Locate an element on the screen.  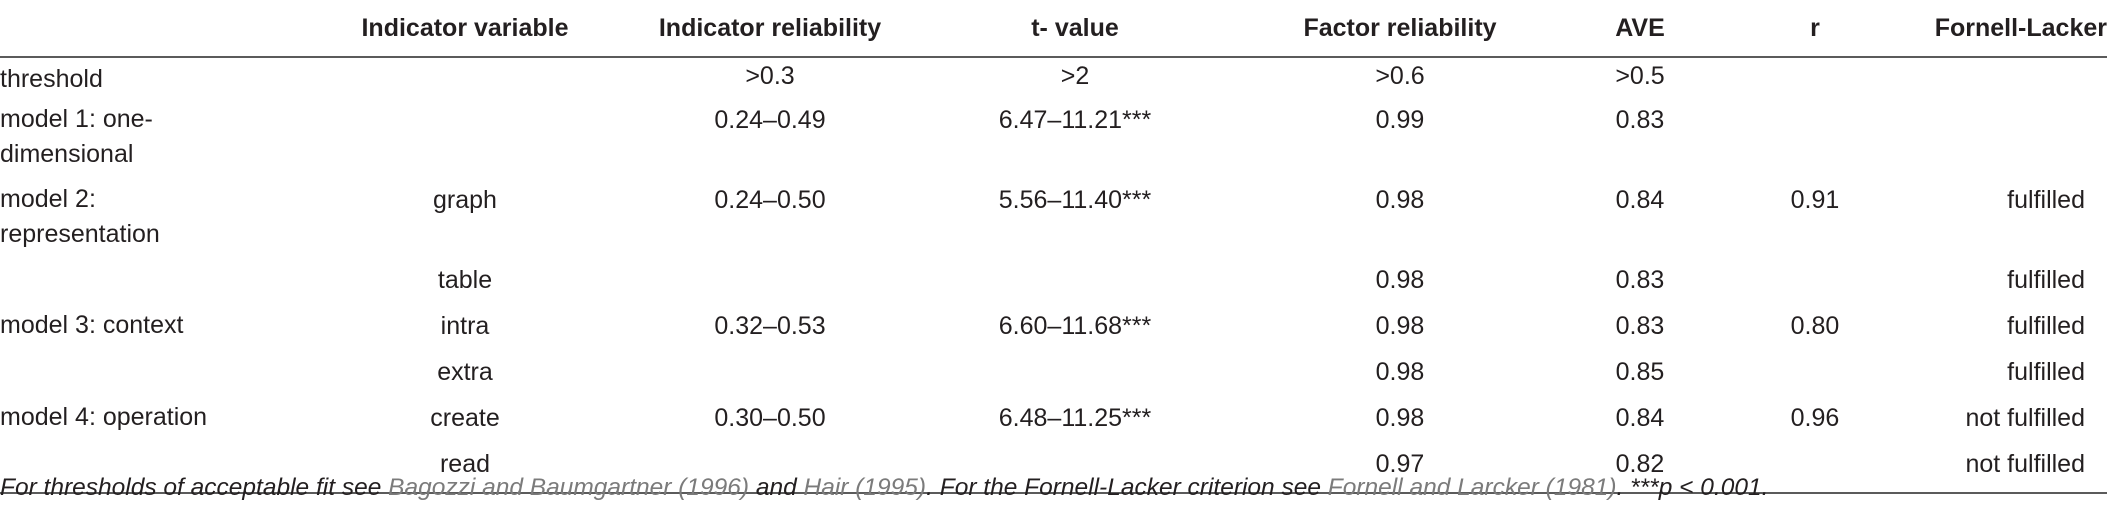
indicator-reliability-cell: >0.3 is located at coordinates (770, 76).